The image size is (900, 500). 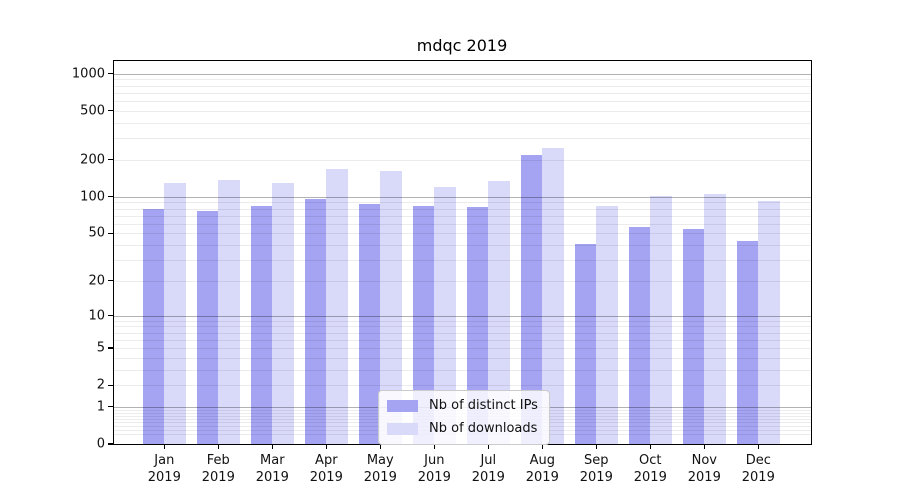 I want to click on chart-title: mdqc 2019, so click(x=462, y=45).